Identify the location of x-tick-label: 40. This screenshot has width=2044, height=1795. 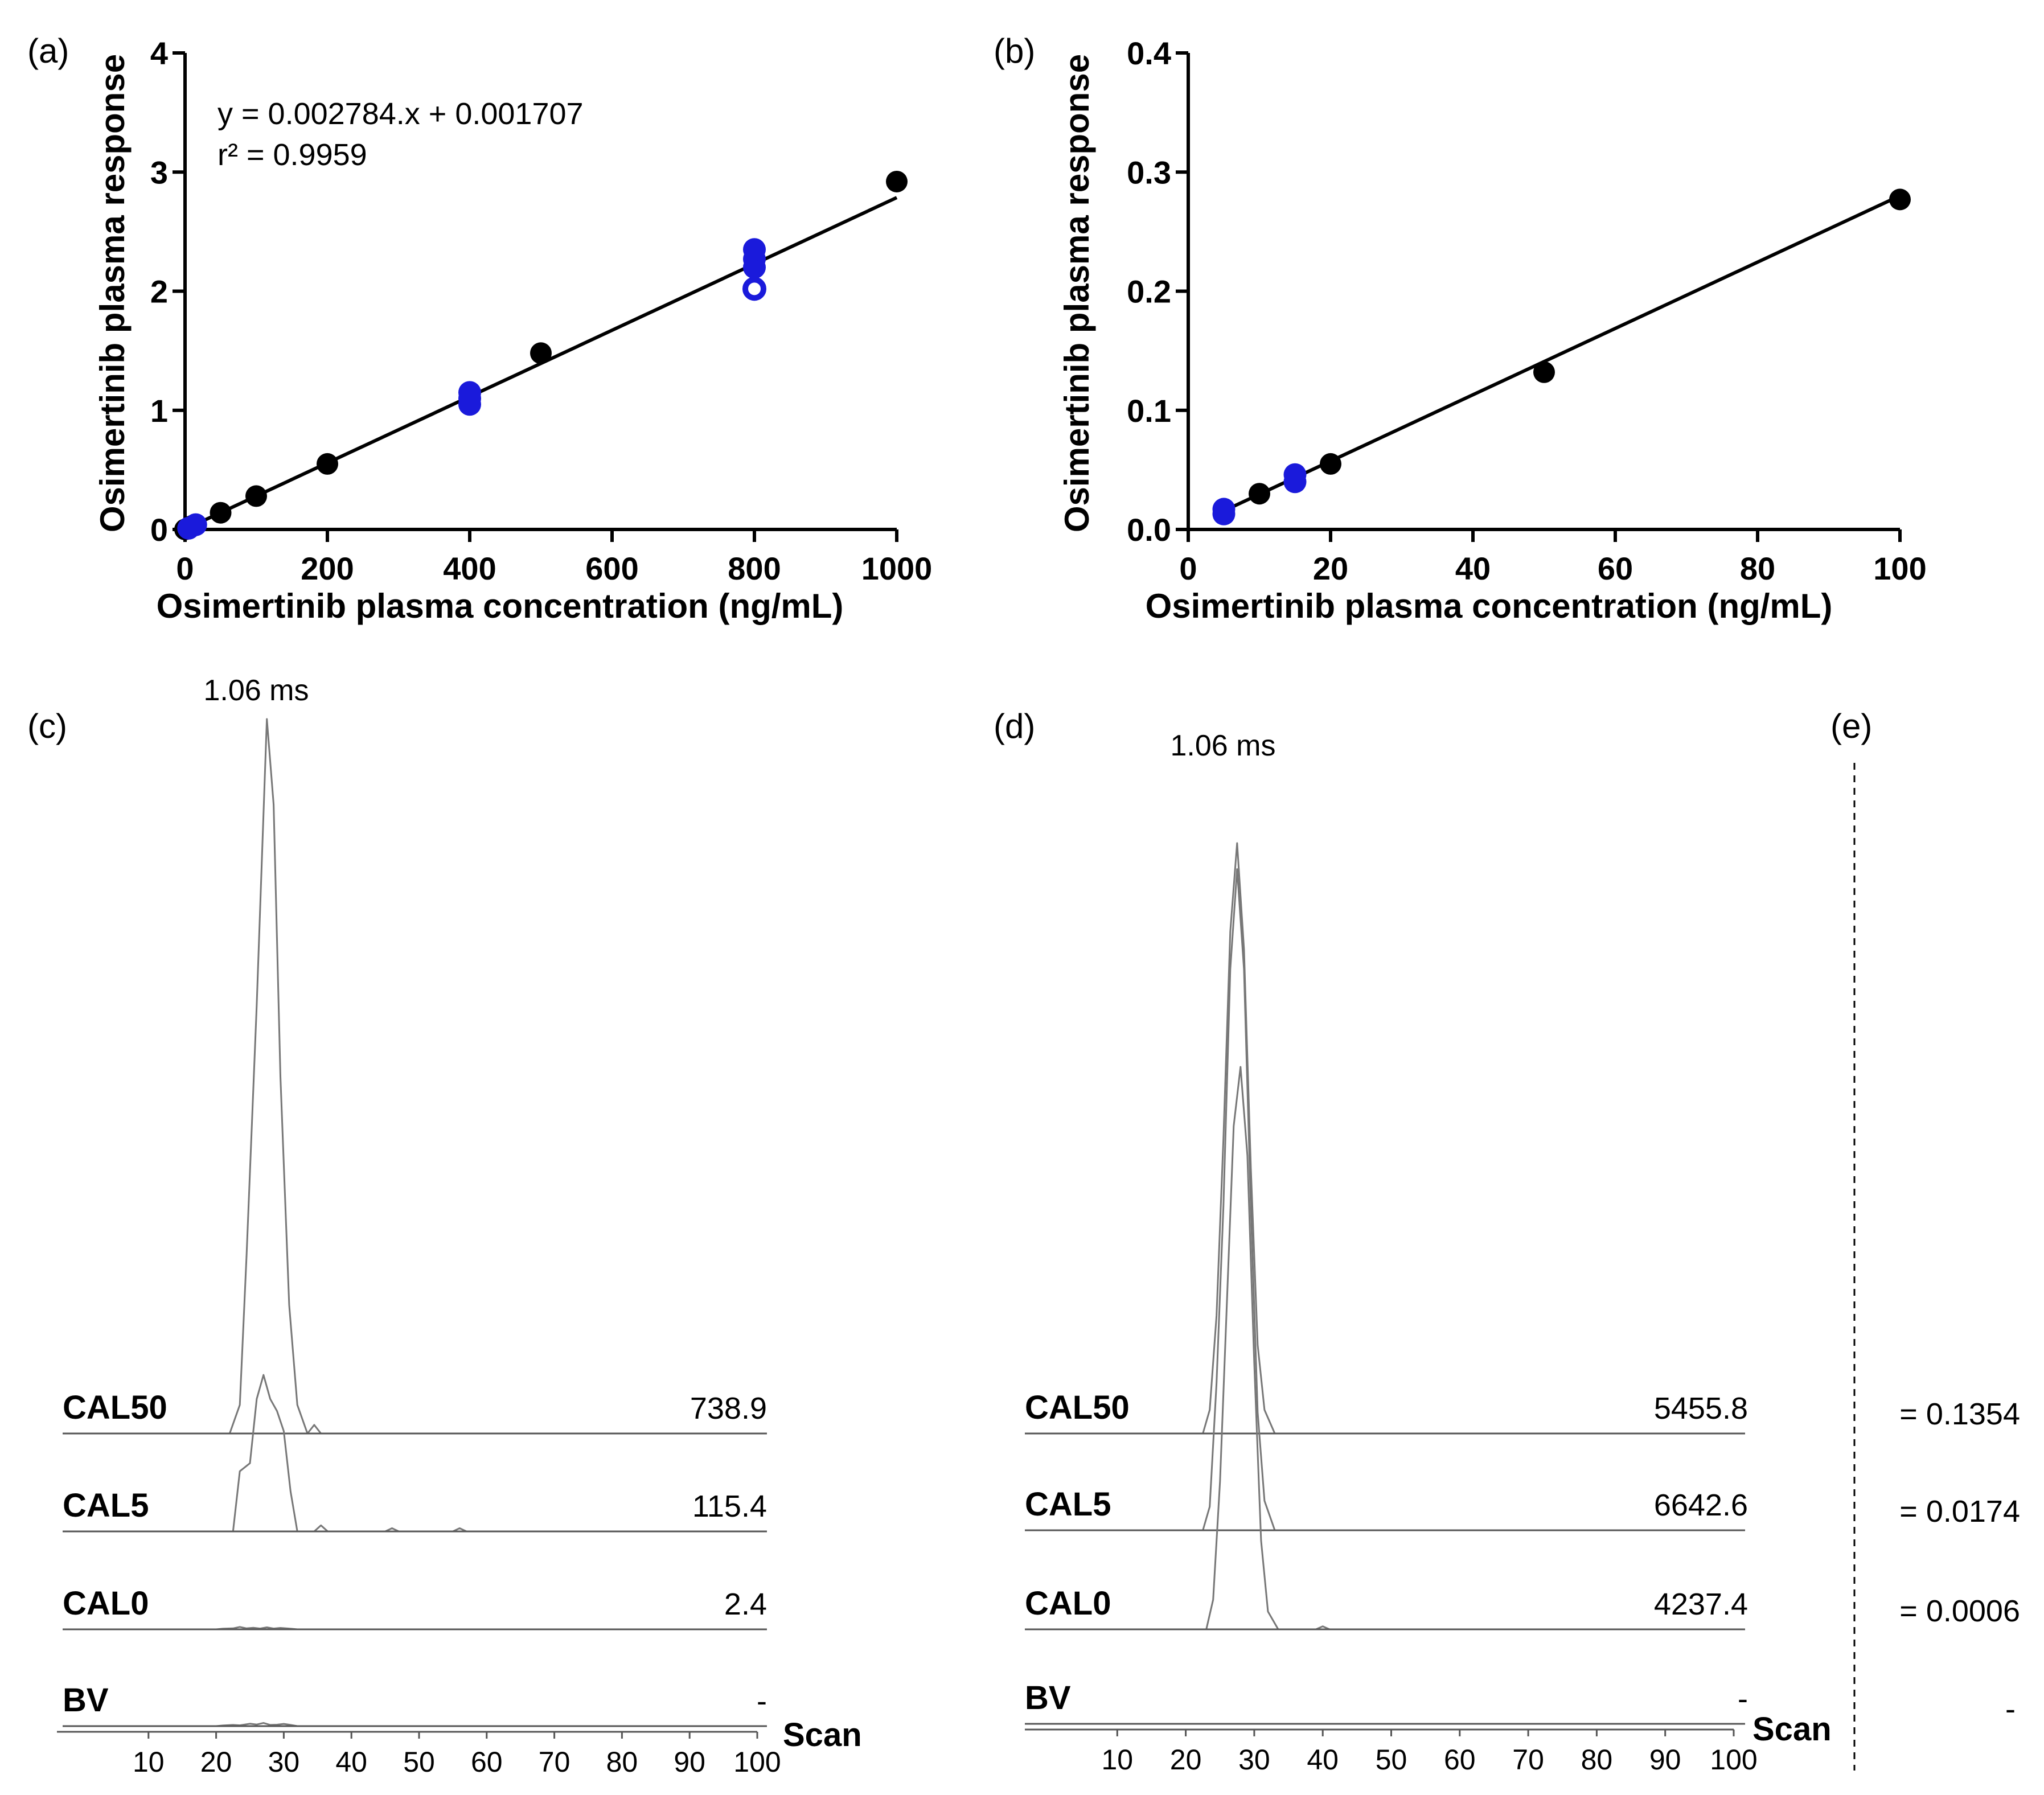
(1473, 568).